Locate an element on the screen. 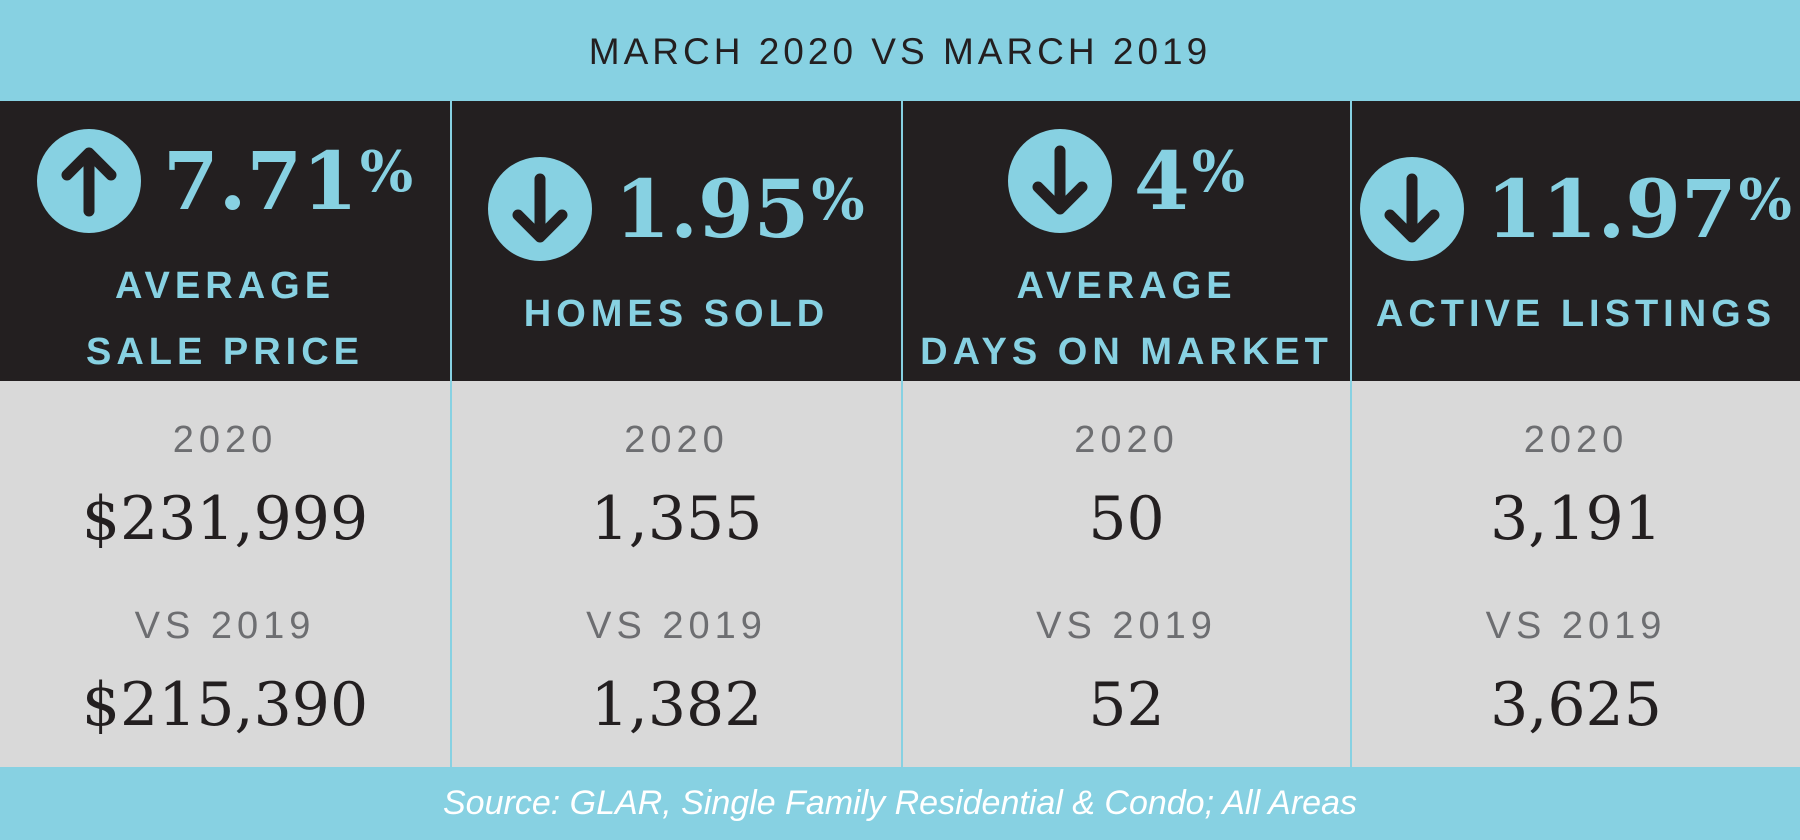 Image resolution: width=1800 pixels, height=840 pixels. stat-label-line1: HOMES SOLD is located at coordinates (676, 314).